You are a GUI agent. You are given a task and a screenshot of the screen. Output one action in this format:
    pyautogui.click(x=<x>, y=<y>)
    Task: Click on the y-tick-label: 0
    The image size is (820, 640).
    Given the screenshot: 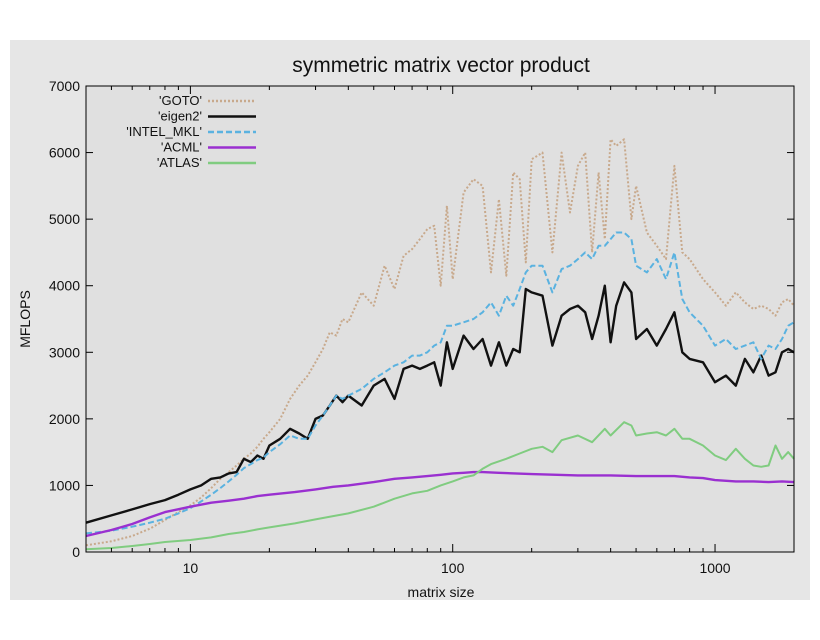 What is the action you would take?
    pyautogui.click(x=76, y=552)
    